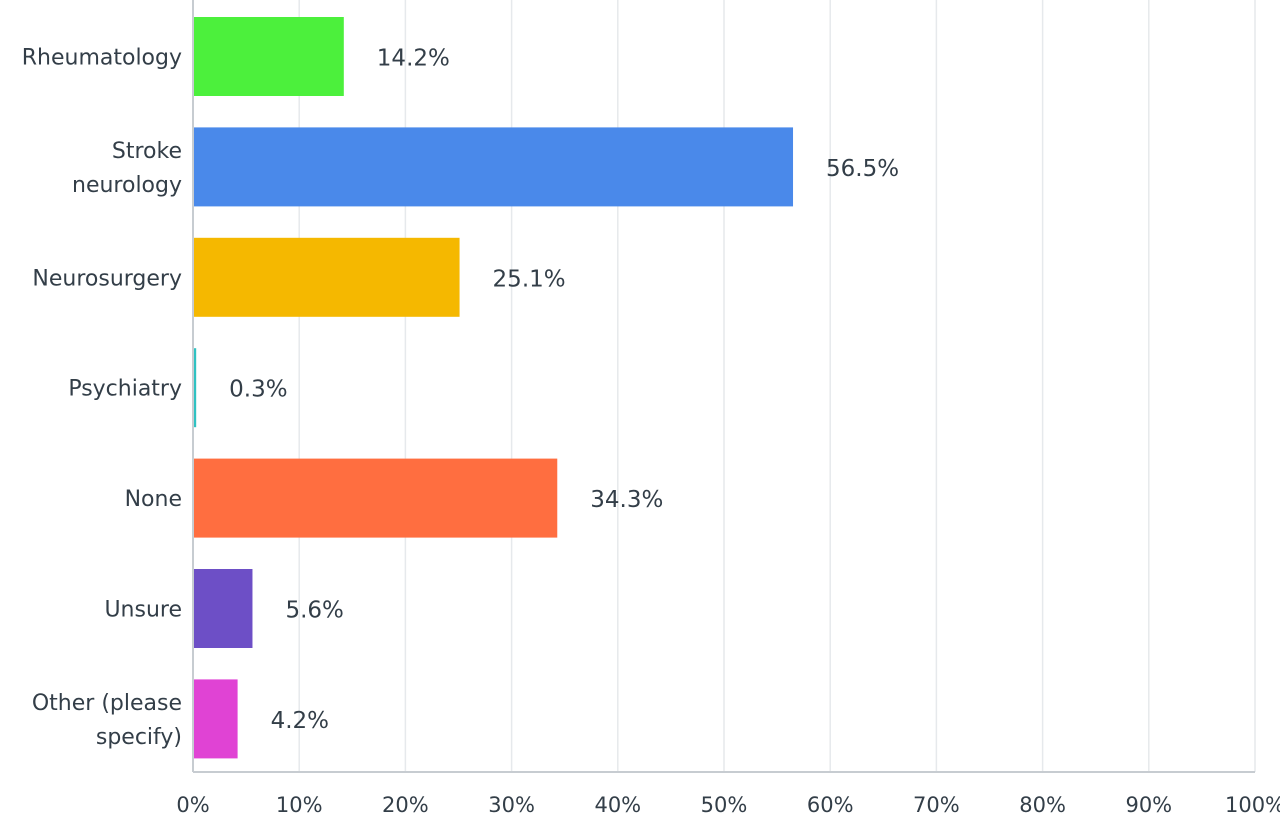  I want to click on category-label: Neurosurgery, so click(107, 278).